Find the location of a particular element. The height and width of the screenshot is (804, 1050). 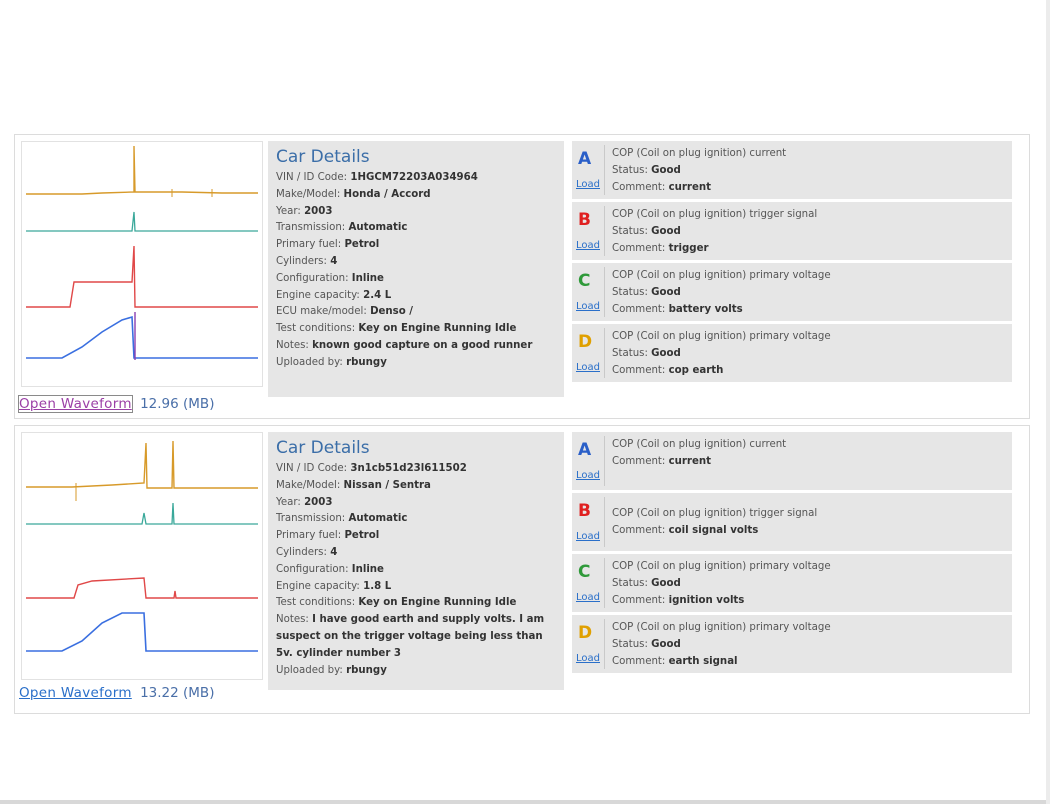

open-waveform-row: Open Waveform 12.96 (MB) is located at coordinates (116, 404).